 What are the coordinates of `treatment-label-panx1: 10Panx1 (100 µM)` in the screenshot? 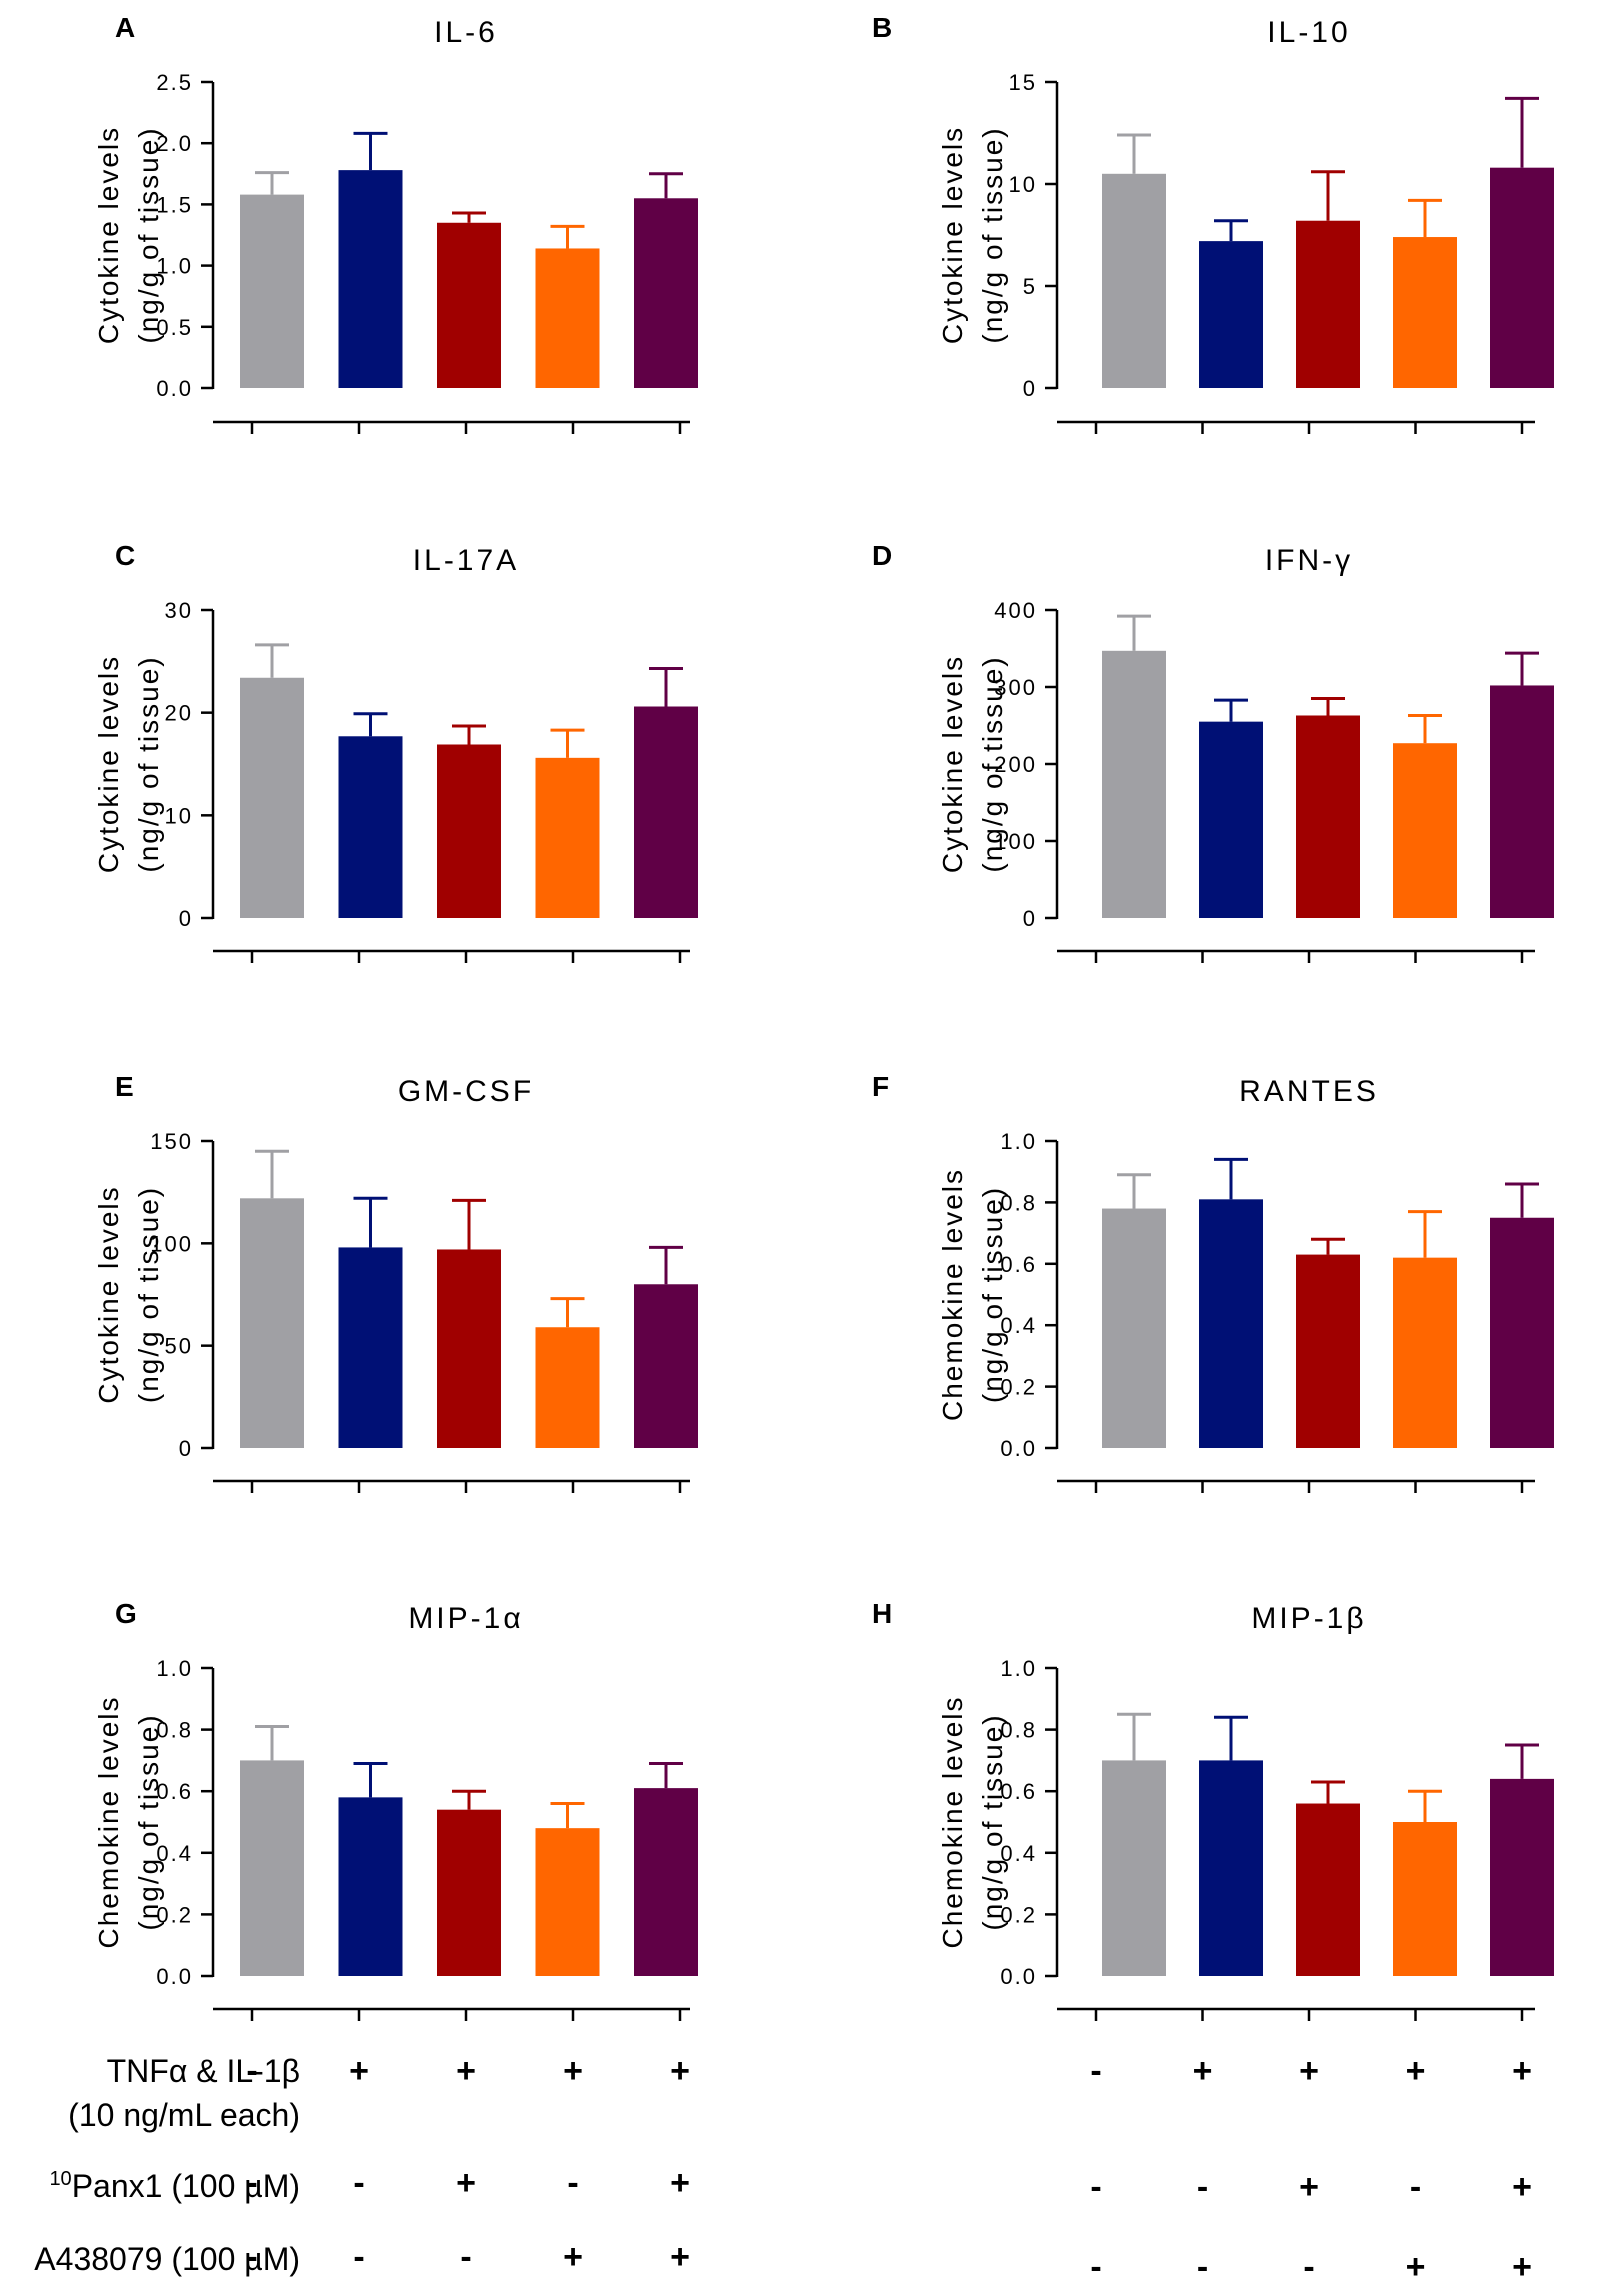 It's located at (174, 2186).